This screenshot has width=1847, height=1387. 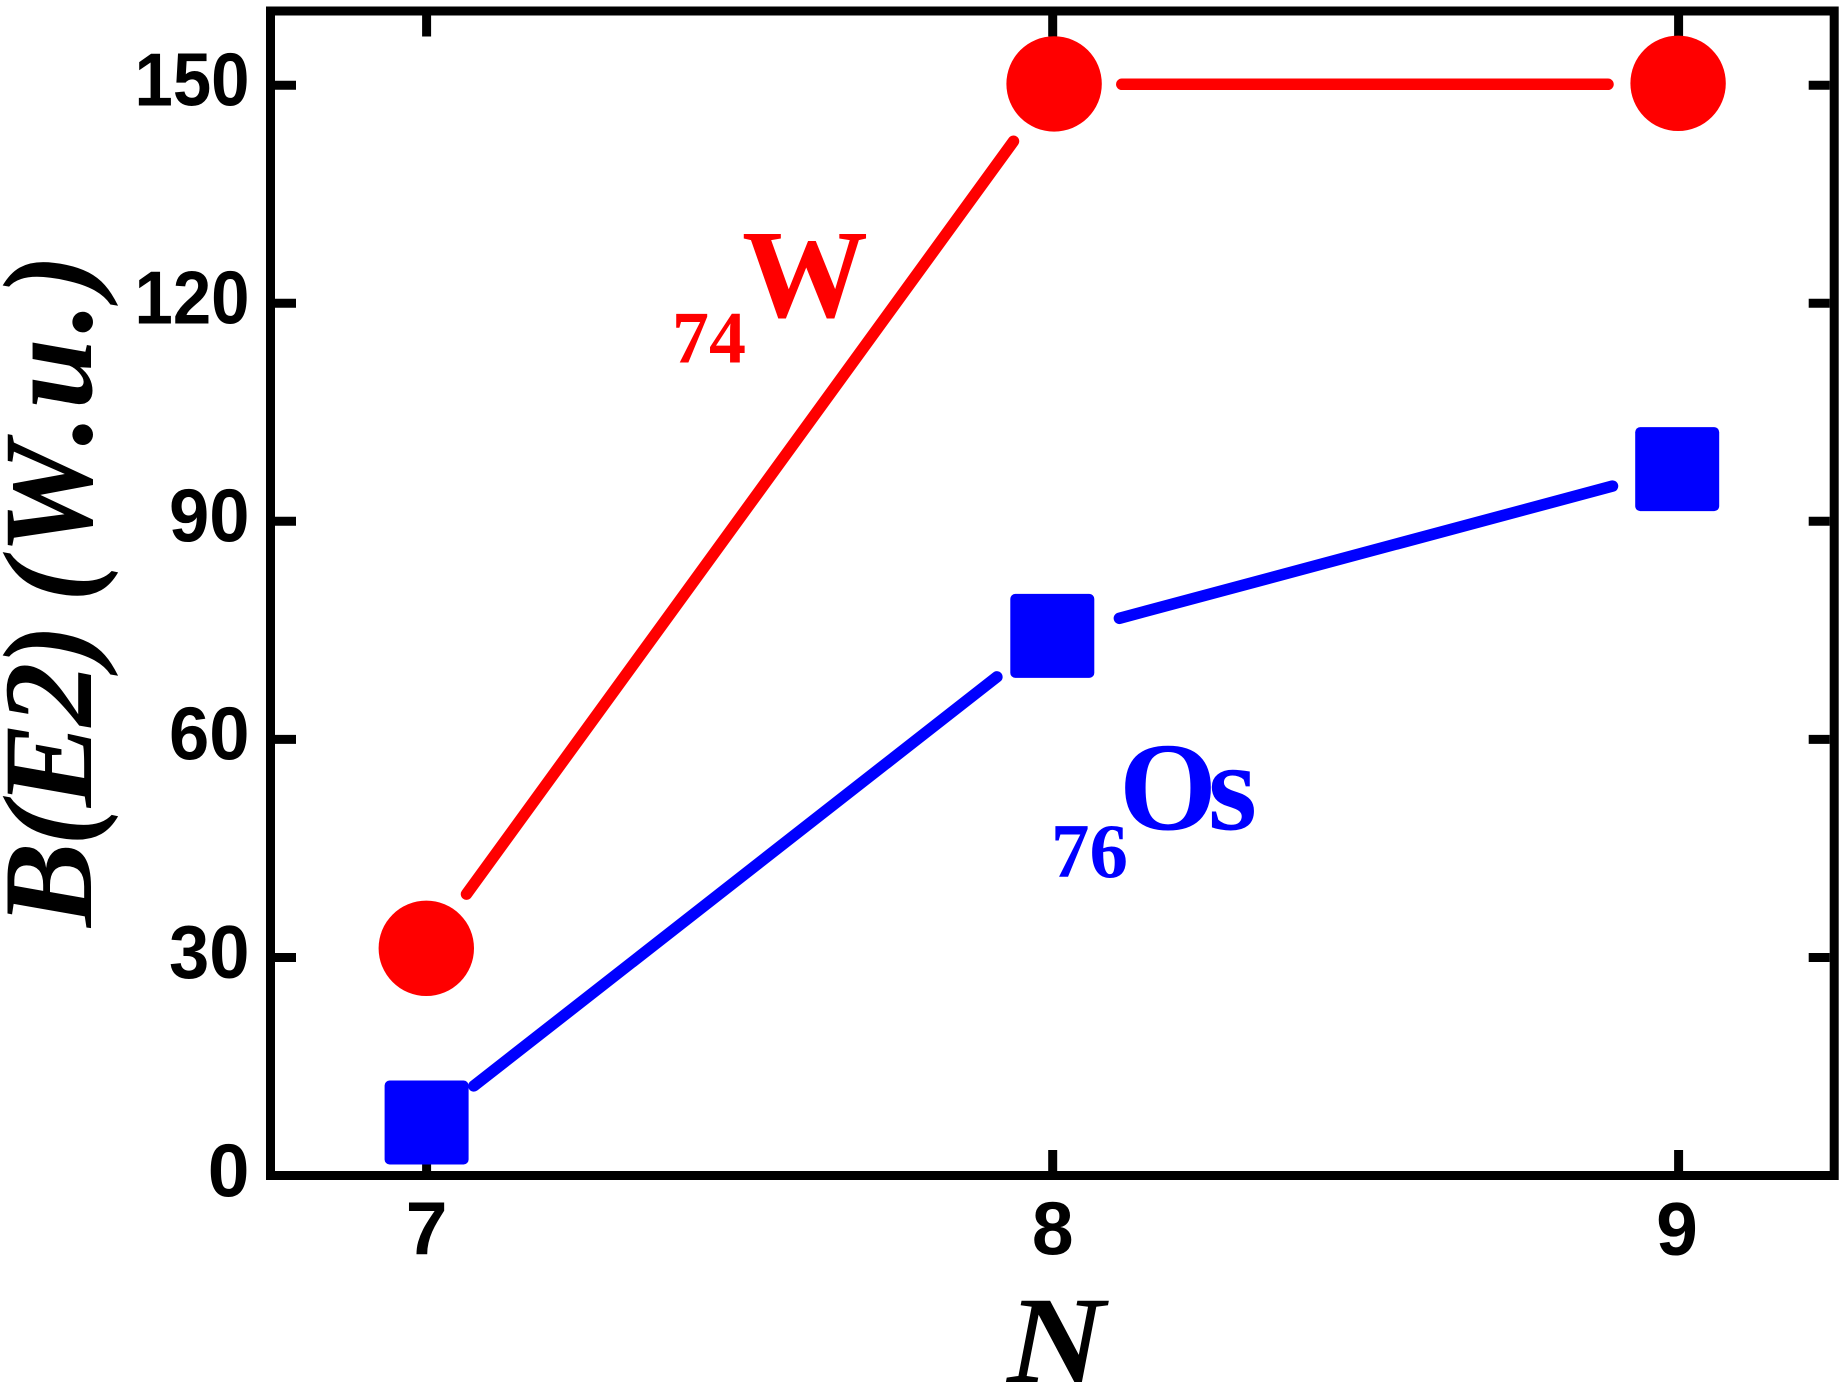 I want to click on svg-text: 30, so click(x=209, y=952).